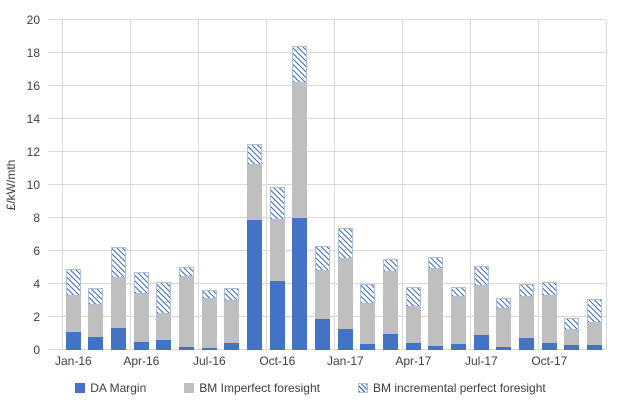  Describe the element at coordinates (277, 361) in the screenshot. I see `x-tick-label: Oct-16` at that location.